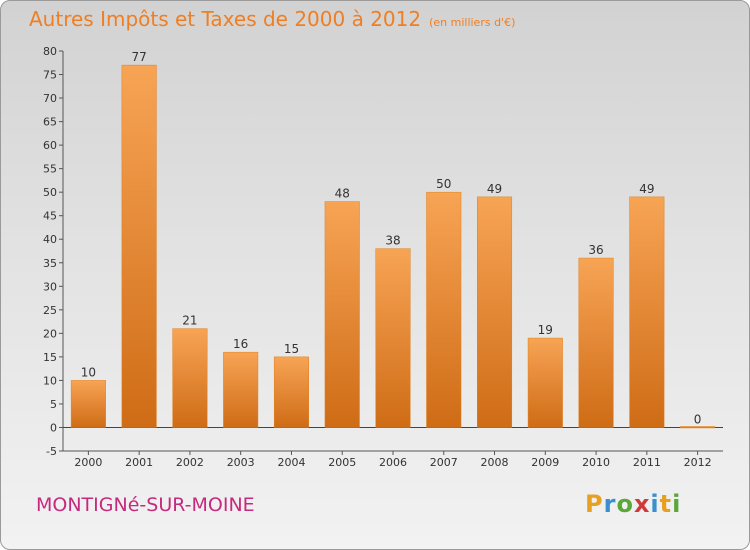 This screenshot has height=550, width=750. Describe the element at coordinates (291, 392) in the screenshot. I see `bar-2004` at that location.